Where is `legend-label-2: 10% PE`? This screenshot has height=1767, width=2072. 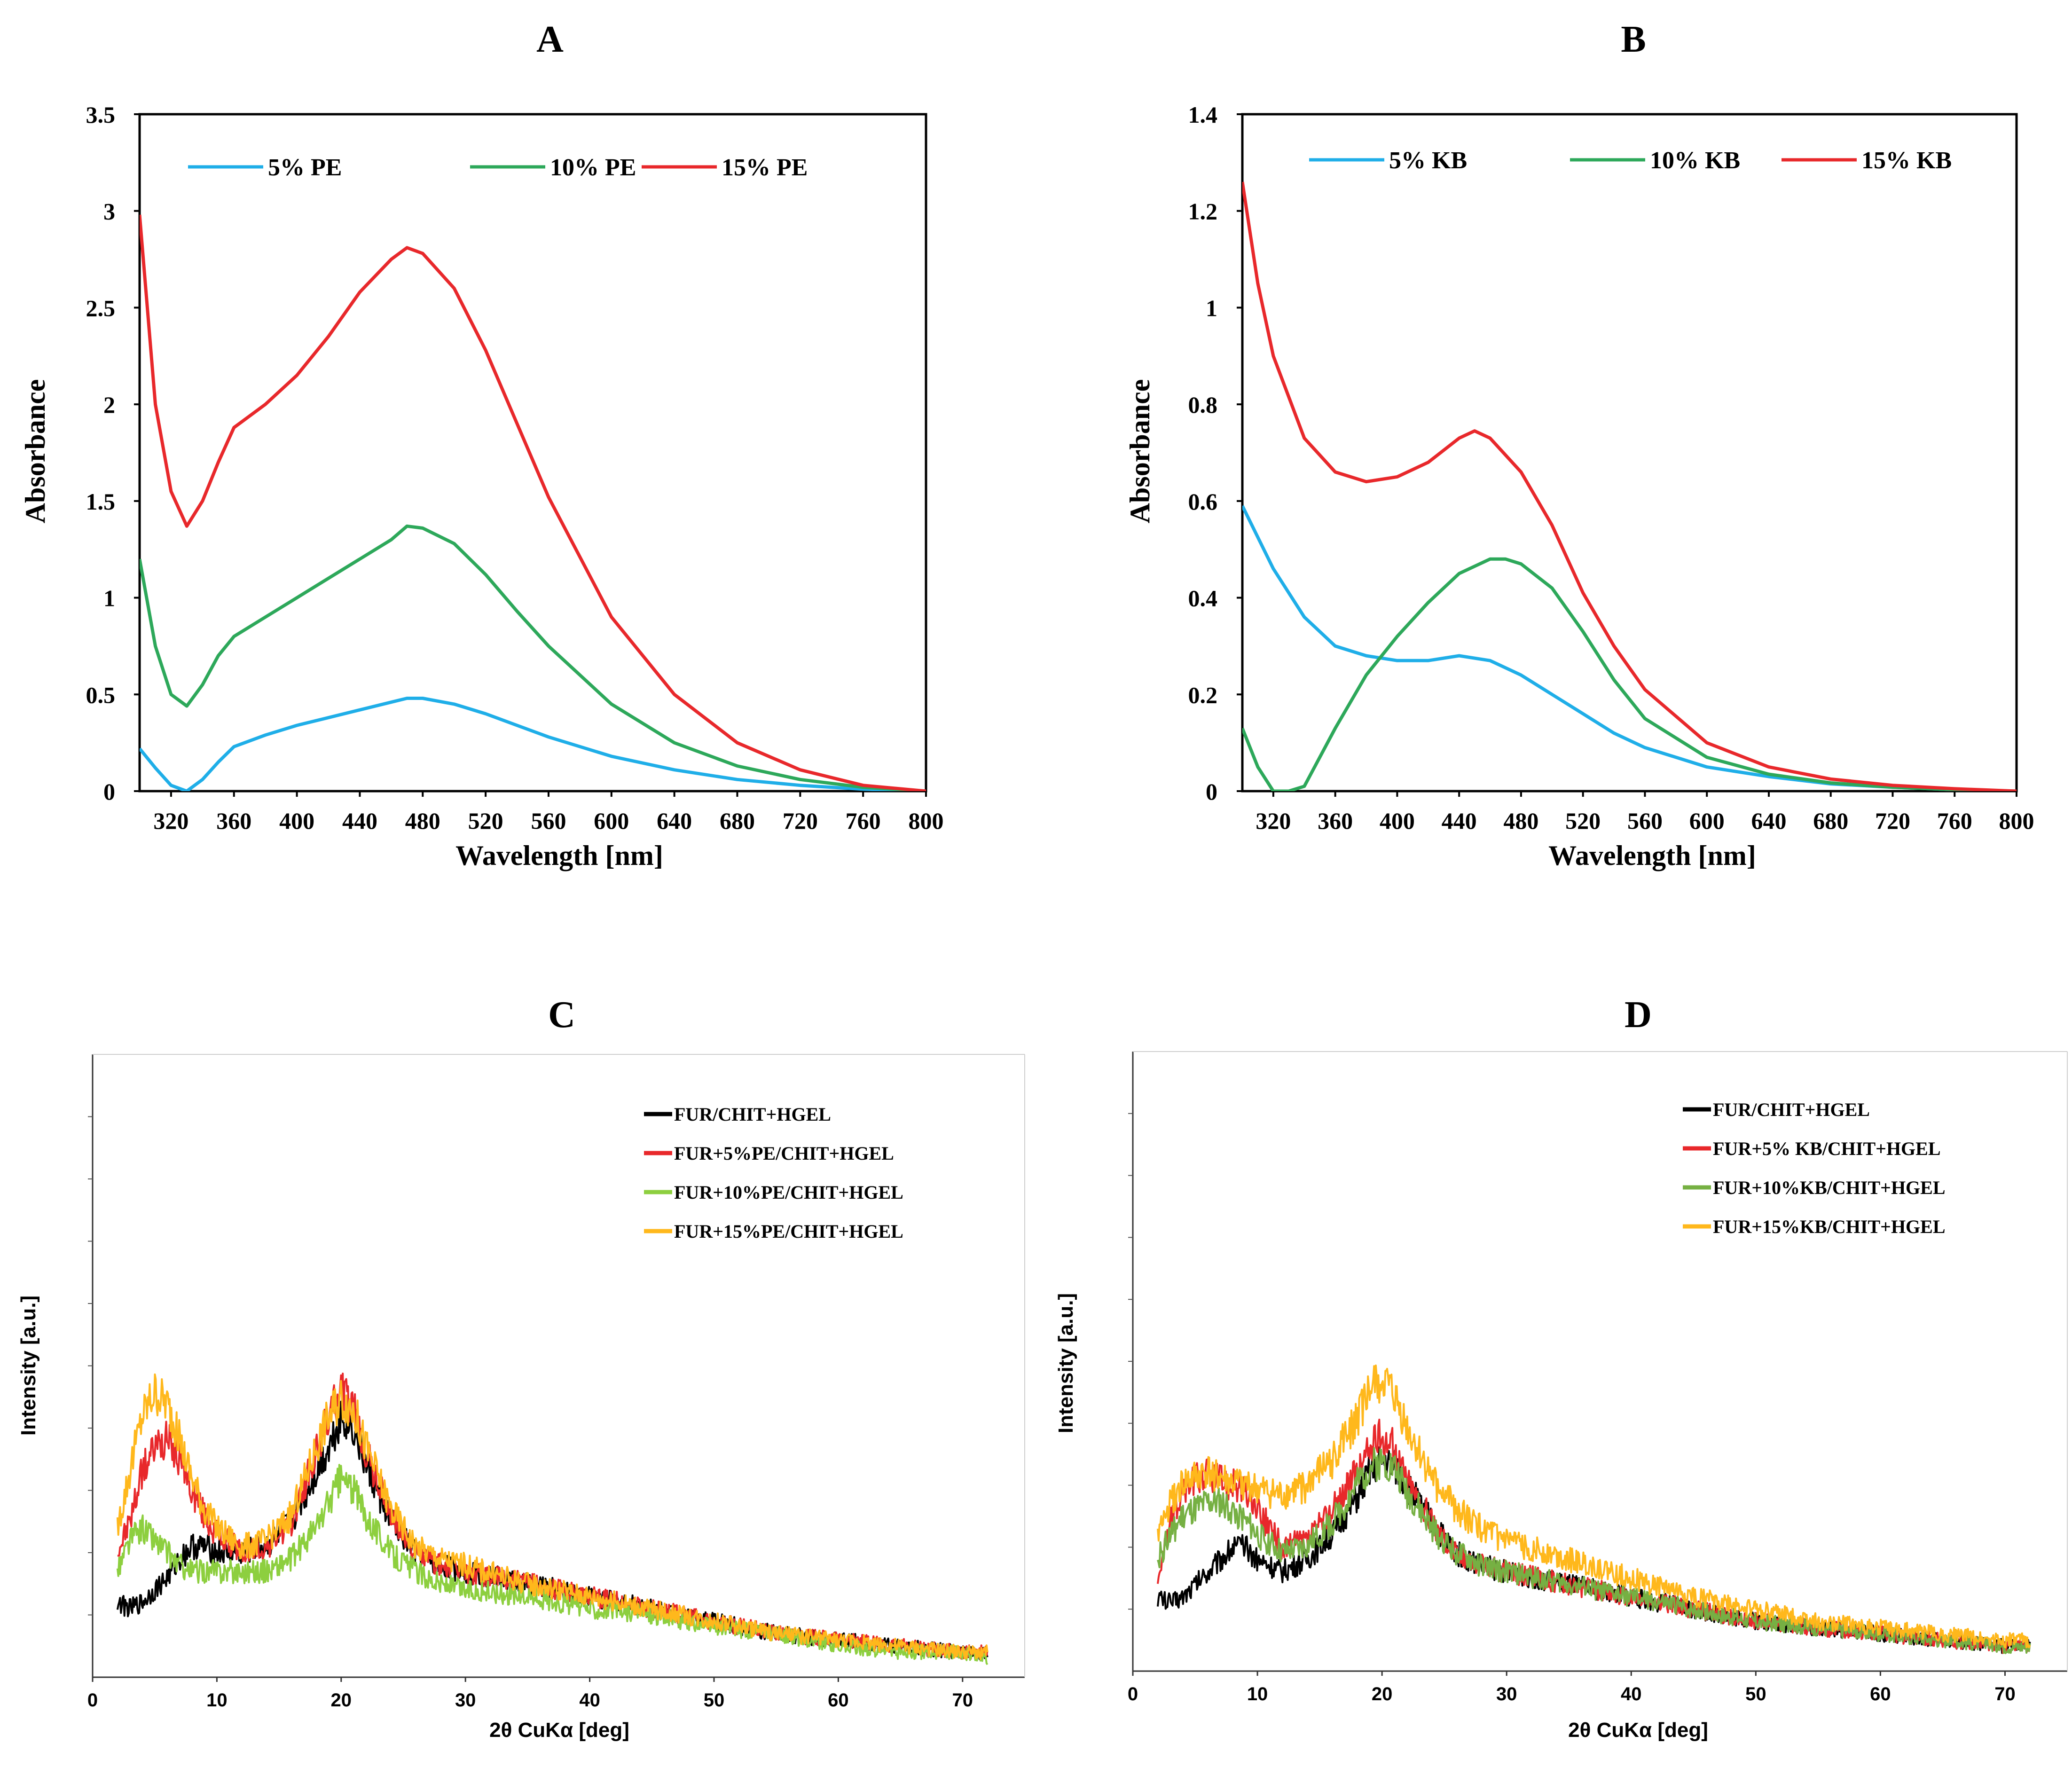
legend-label-2: 10% PE is located at coordinates (593, 167).